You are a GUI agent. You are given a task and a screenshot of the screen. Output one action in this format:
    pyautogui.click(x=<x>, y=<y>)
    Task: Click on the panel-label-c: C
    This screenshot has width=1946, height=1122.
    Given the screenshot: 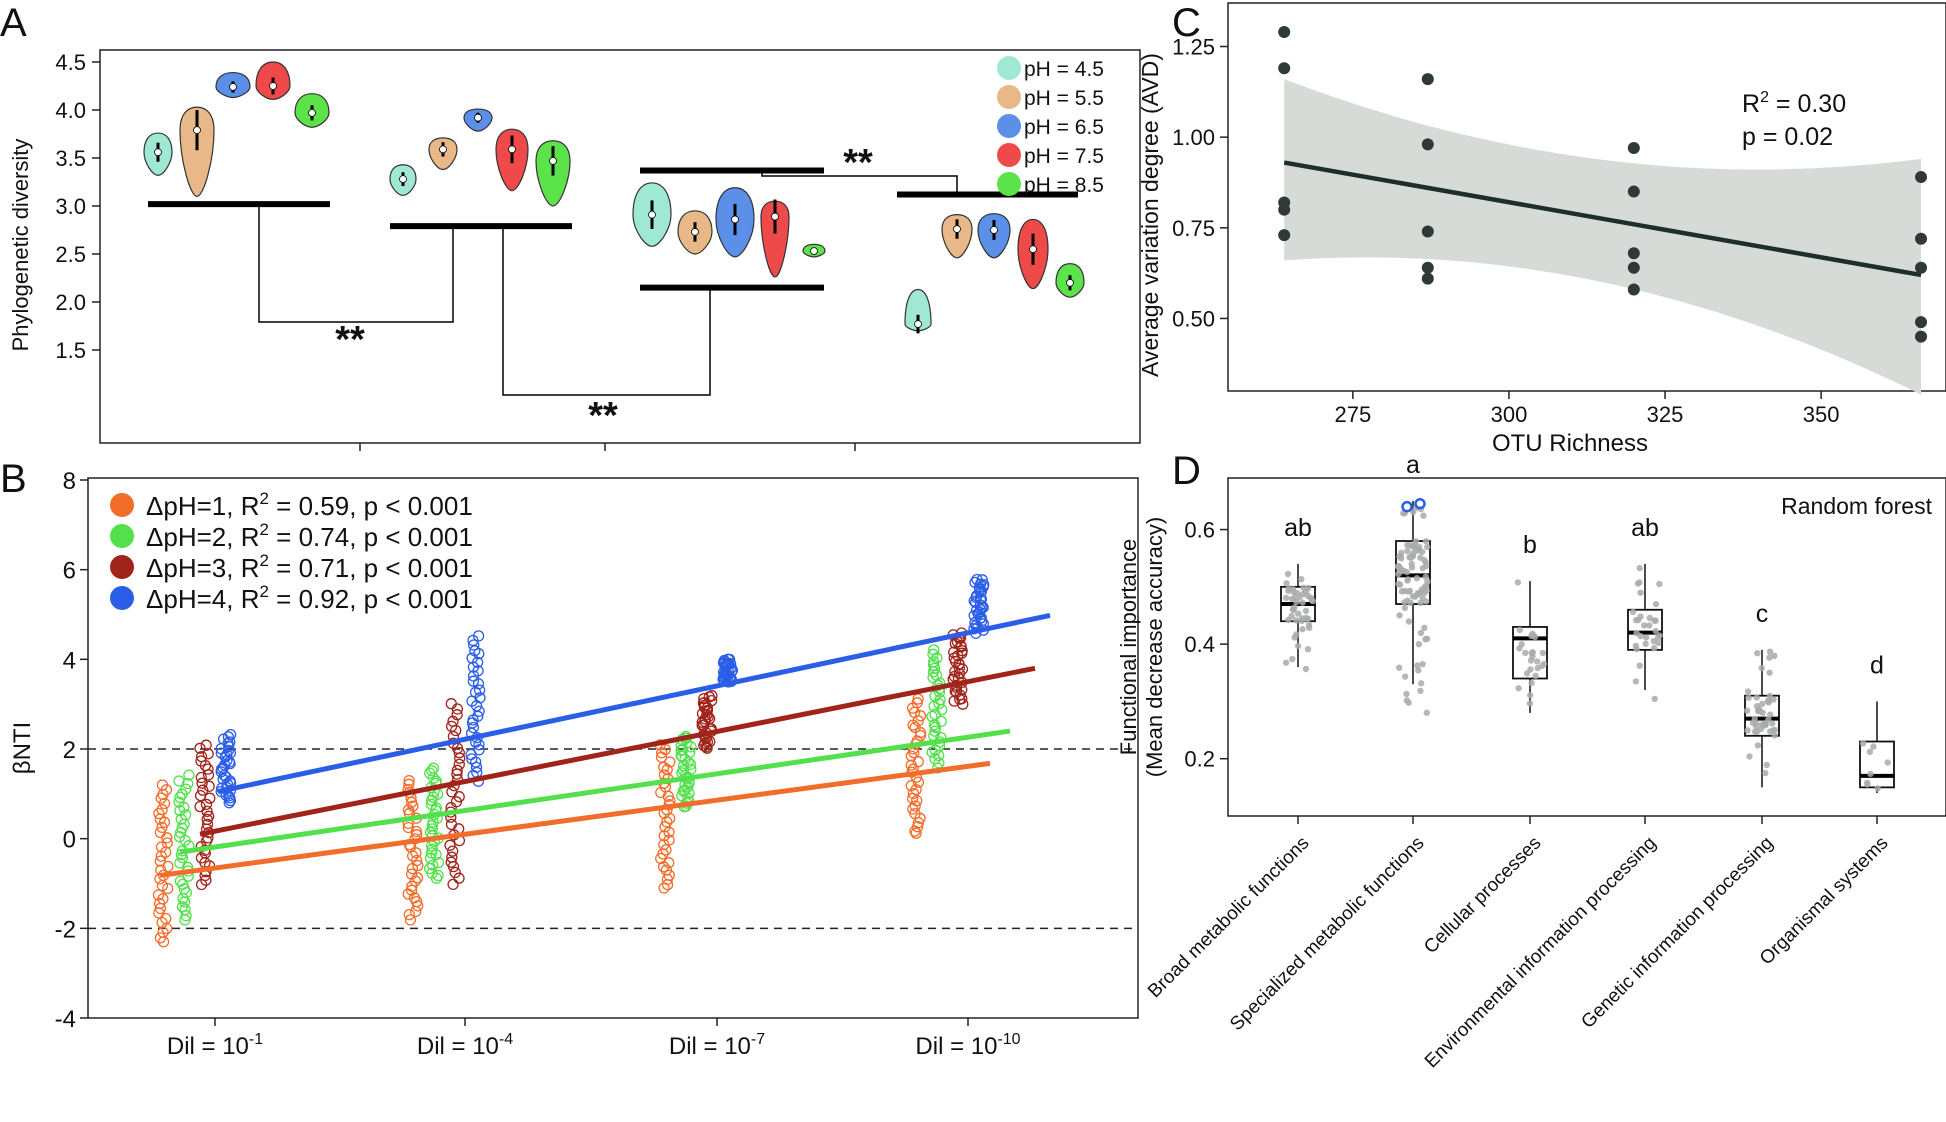 What is the action you would take?
    pyautogui.click(x=1186, y=23)
    